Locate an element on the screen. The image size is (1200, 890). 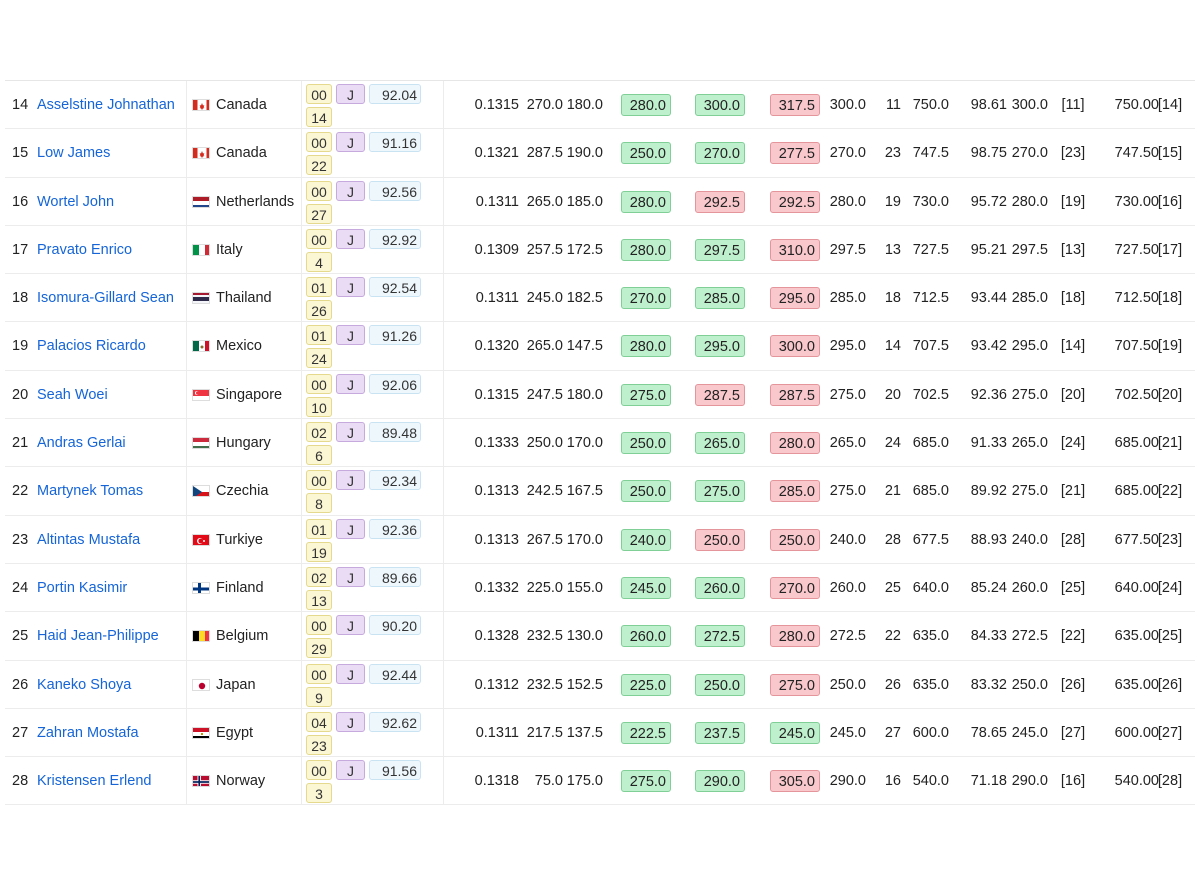
lot-badge: 02 is located at coordinates (319, 576).